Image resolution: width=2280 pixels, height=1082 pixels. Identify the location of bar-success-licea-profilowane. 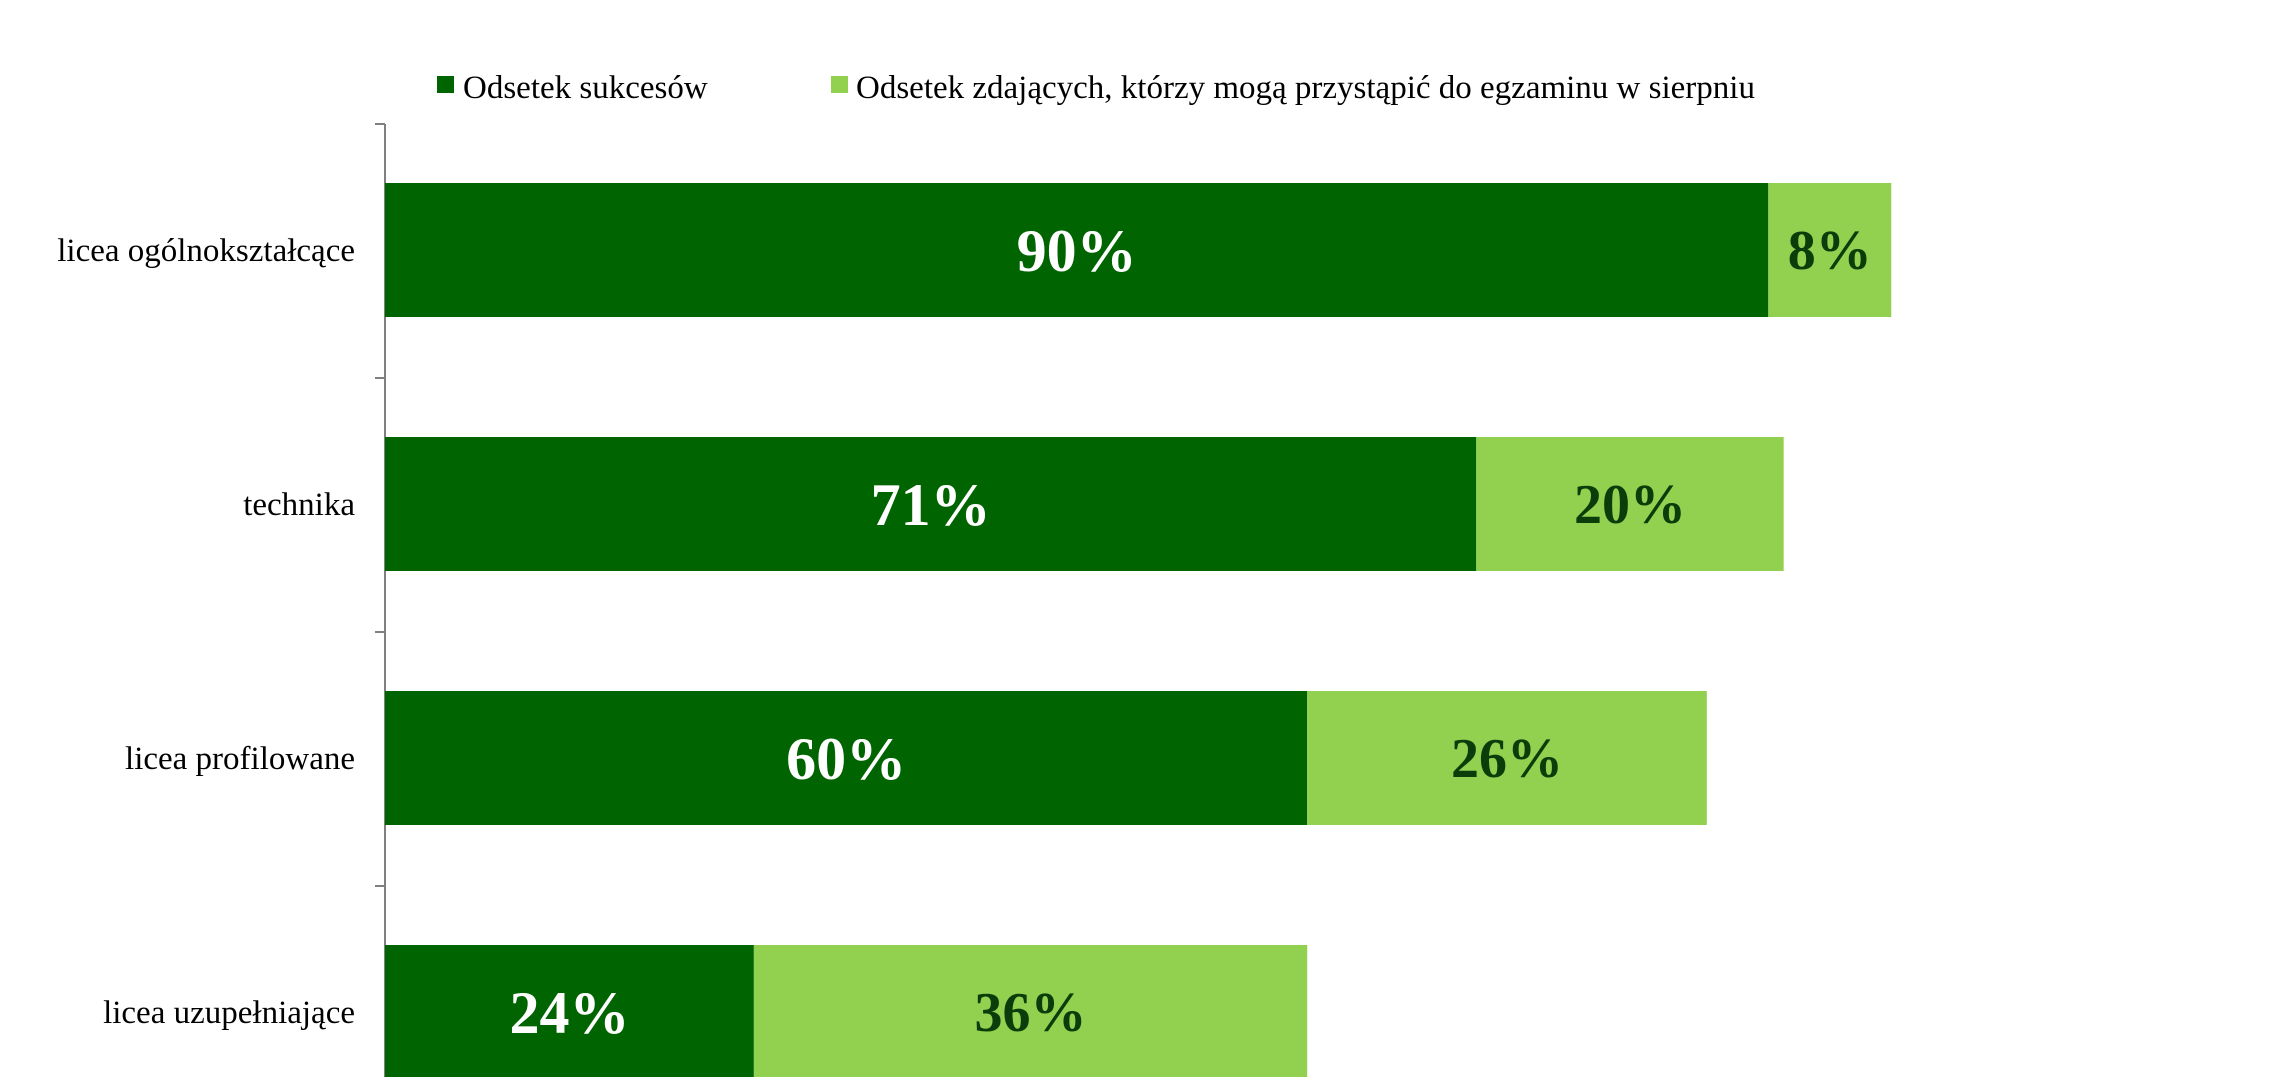
(846, 758).